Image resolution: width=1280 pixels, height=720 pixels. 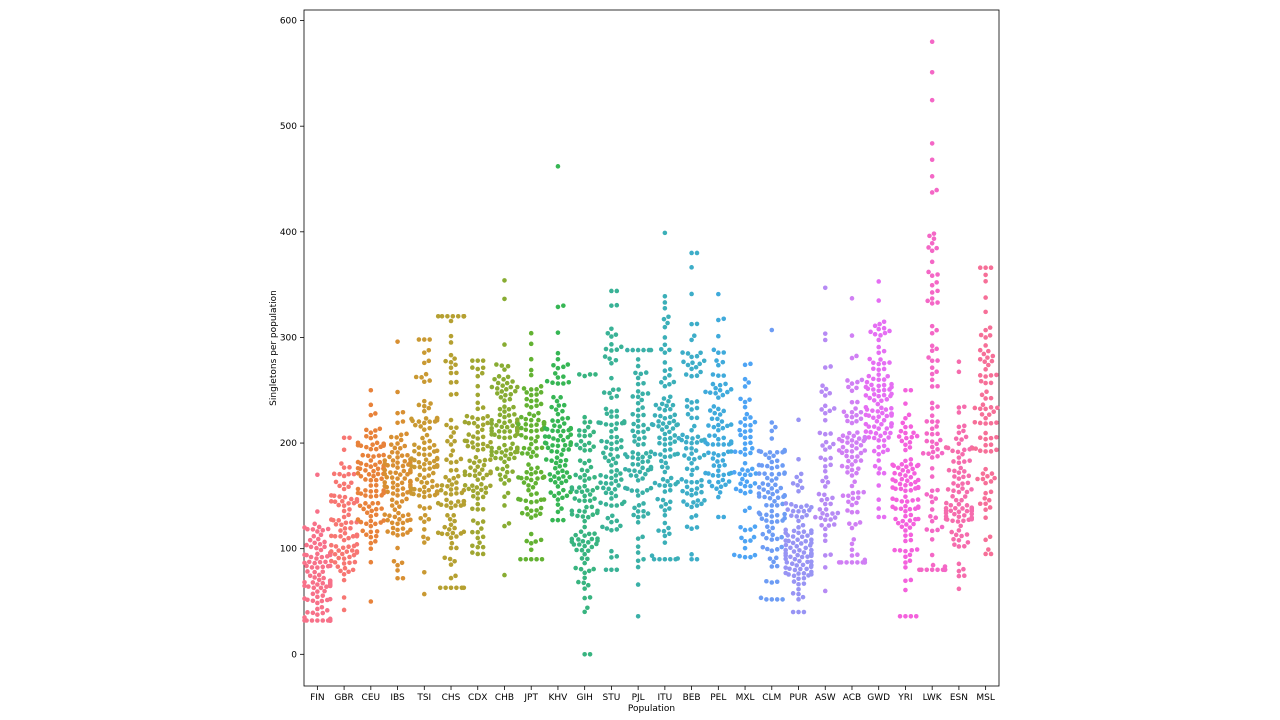 What do you see at coordinates (294, 655) in the screenshot?
I see `y-tick-label: 0` at bounding box center [294, 655].